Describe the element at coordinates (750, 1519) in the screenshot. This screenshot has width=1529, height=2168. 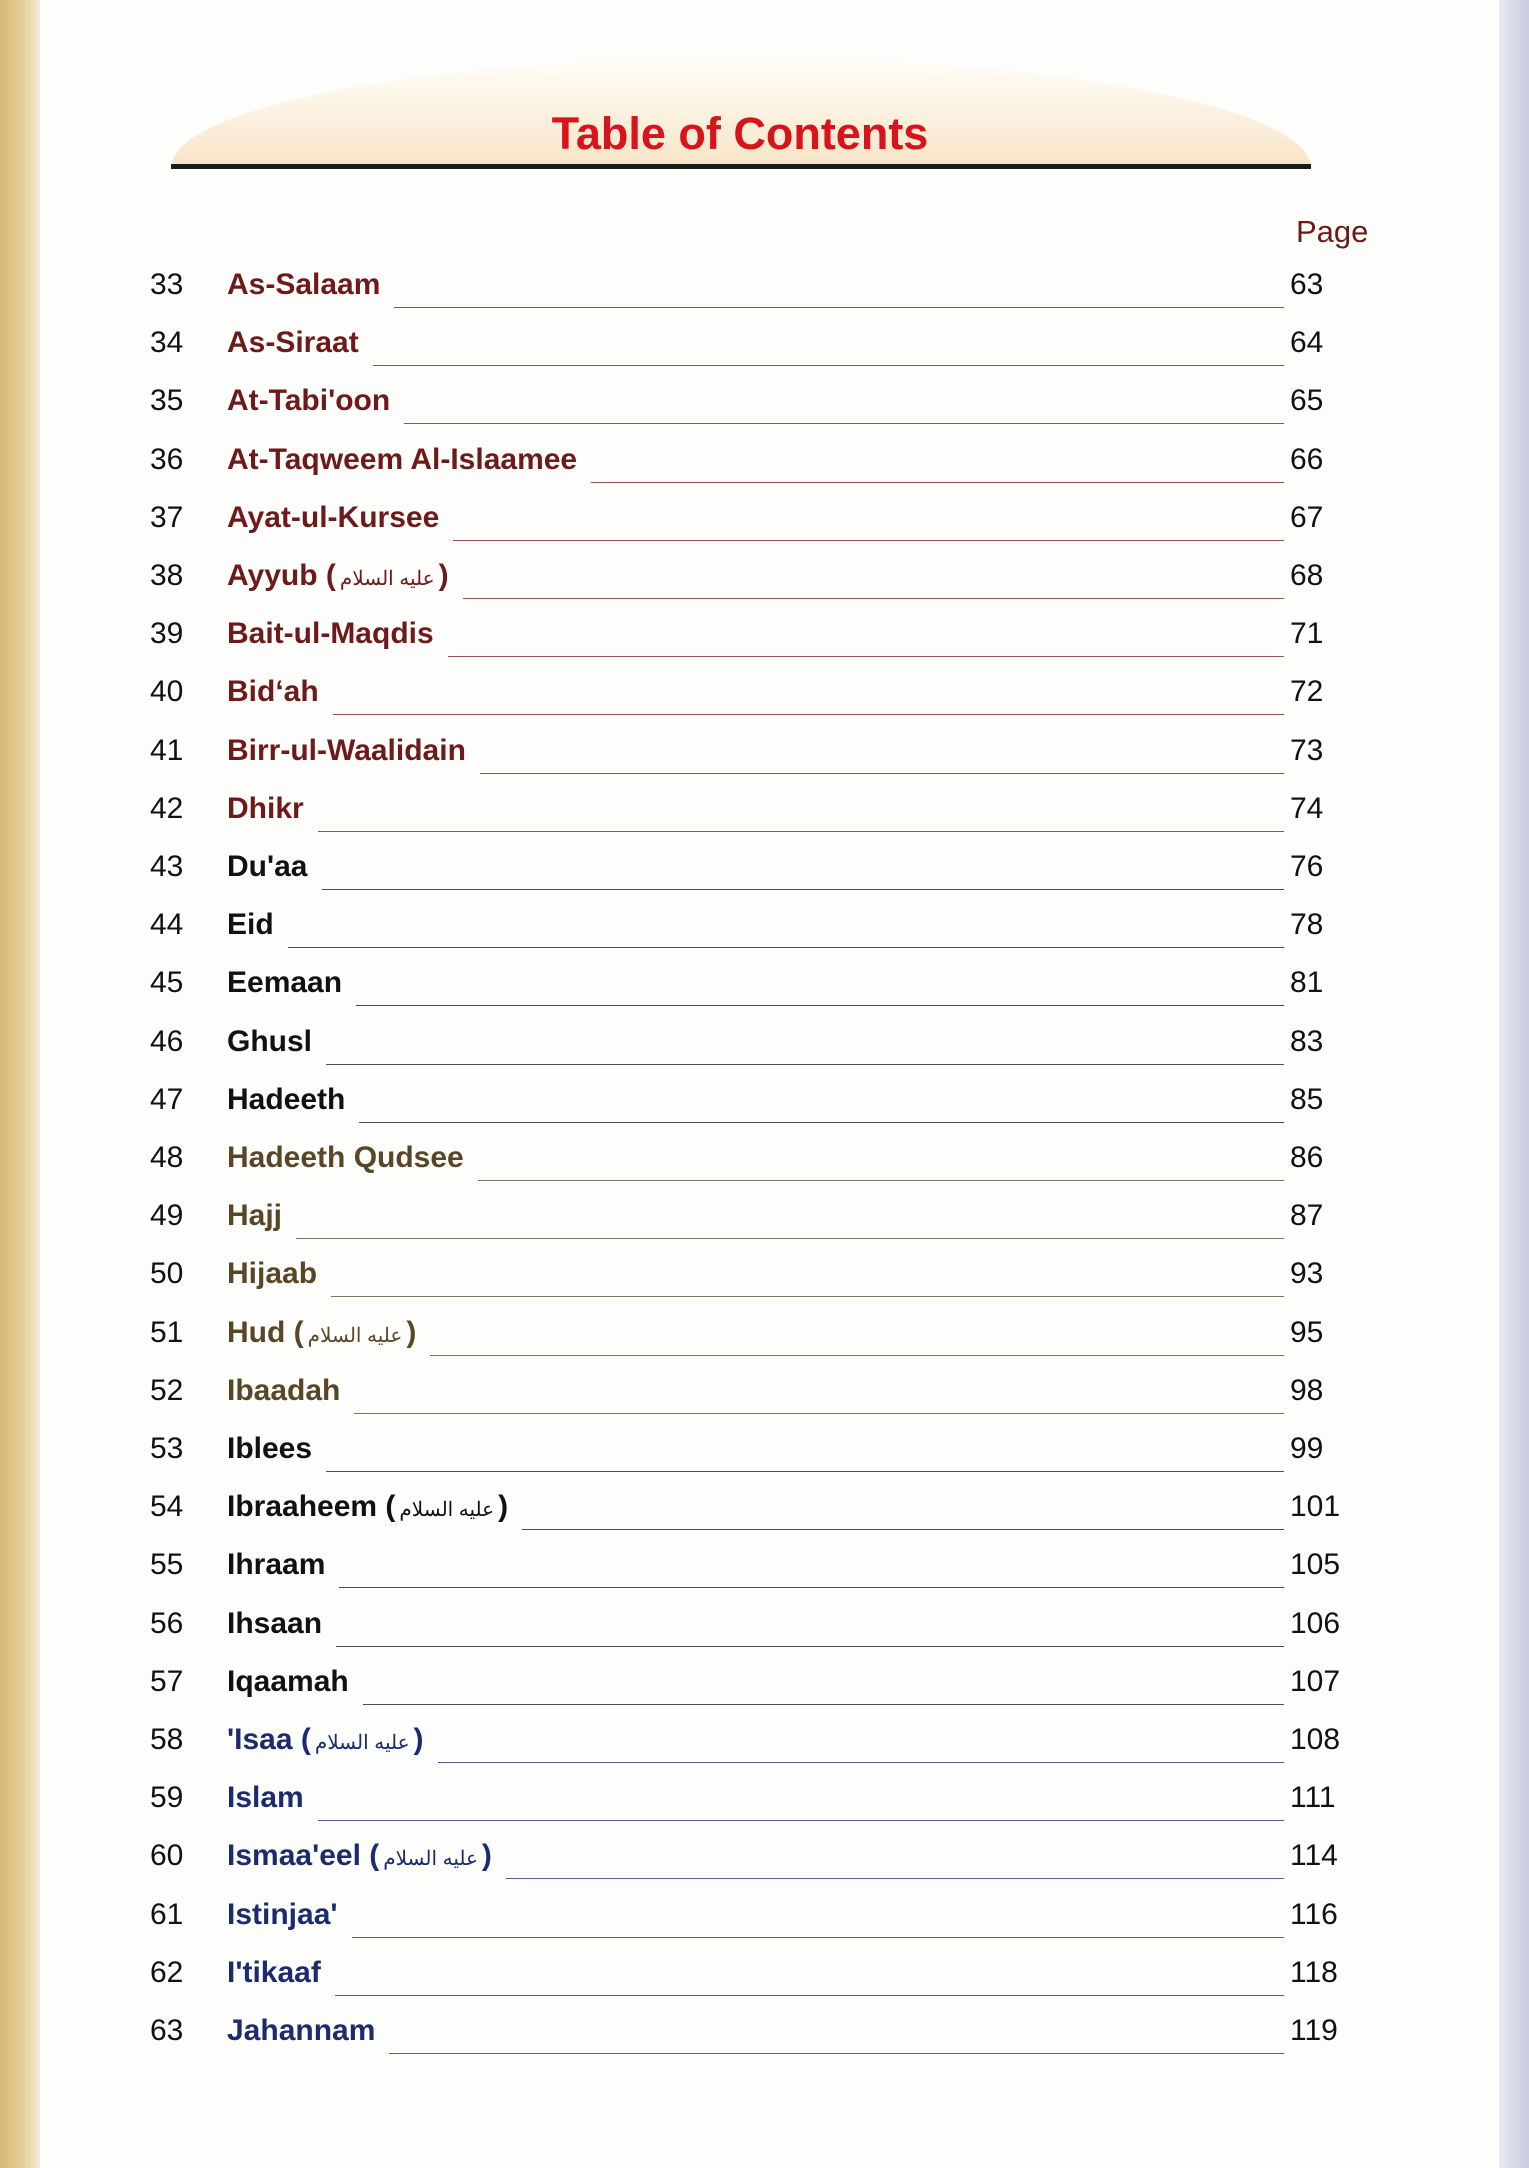
I see `toc-entry: 54 Ibraaheem (عليه السلام) 101` at that location.